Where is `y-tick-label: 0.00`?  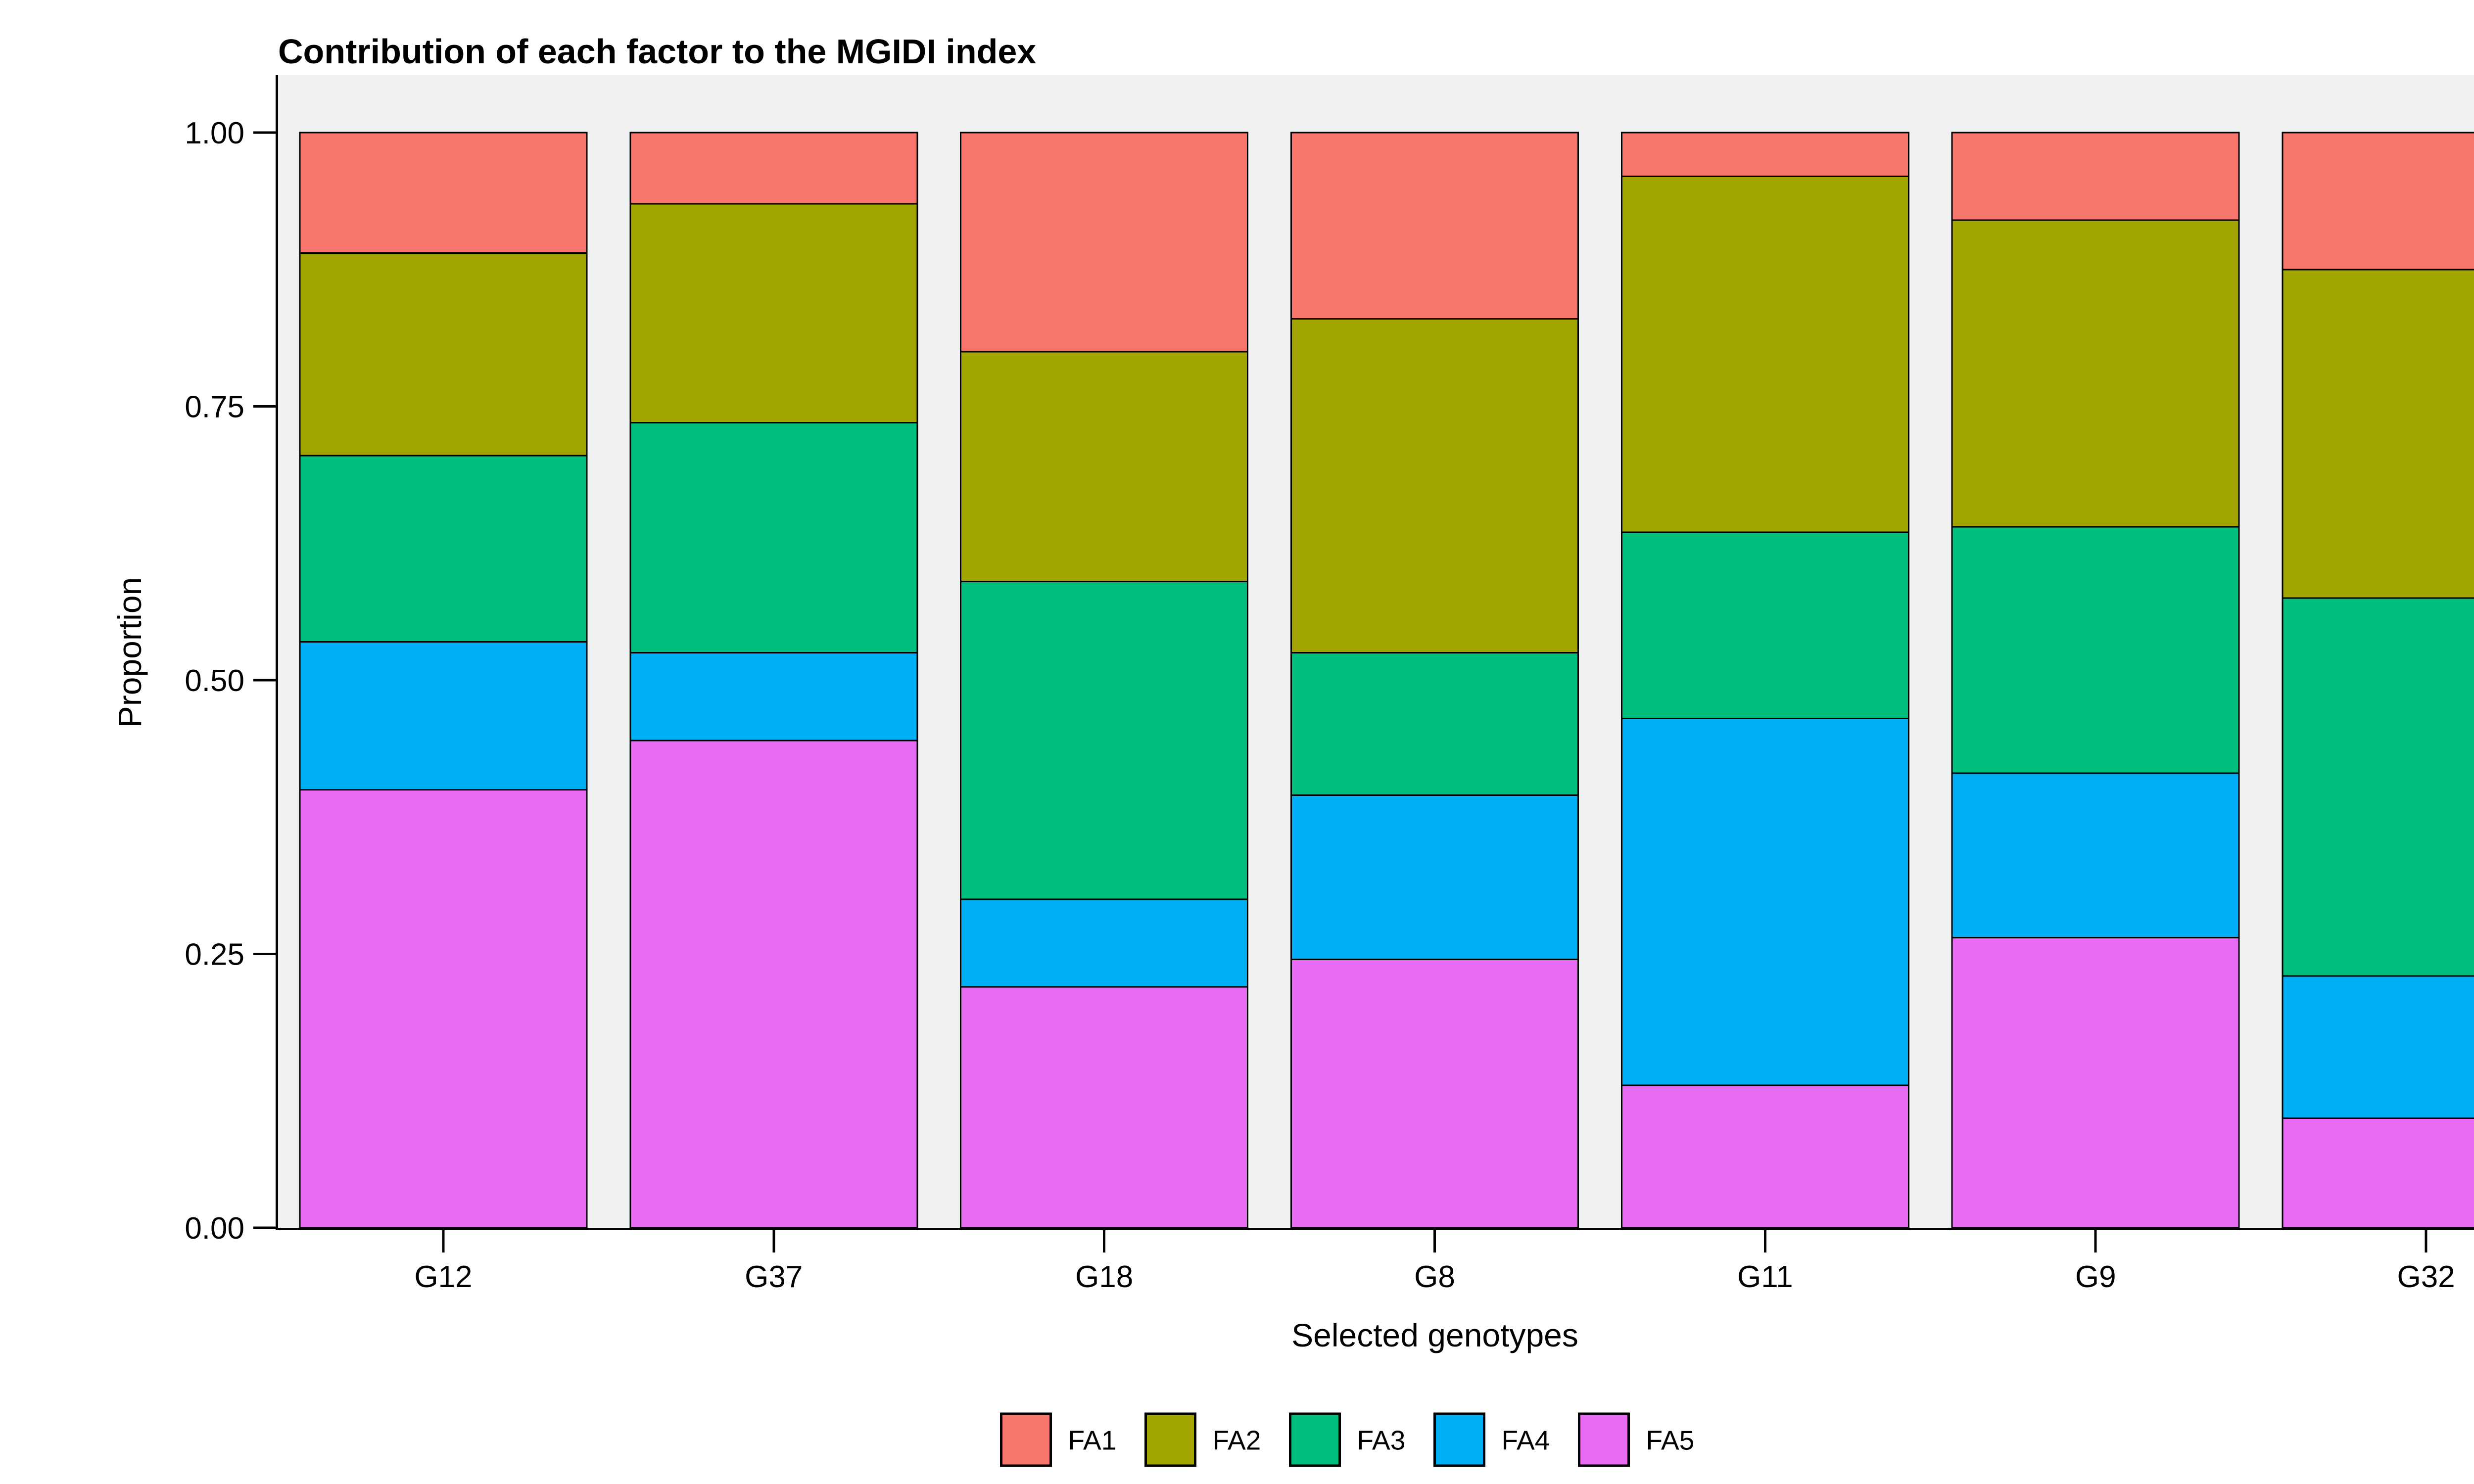
y-tick-label: 0.00 is located at coordinates (215, 1228).